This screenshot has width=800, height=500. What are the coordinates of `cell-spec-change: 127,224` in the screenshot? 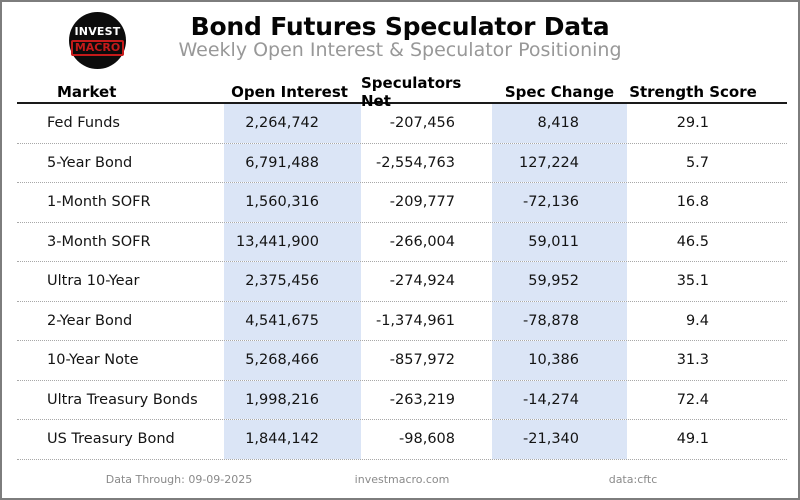 It's located at (559, 162).